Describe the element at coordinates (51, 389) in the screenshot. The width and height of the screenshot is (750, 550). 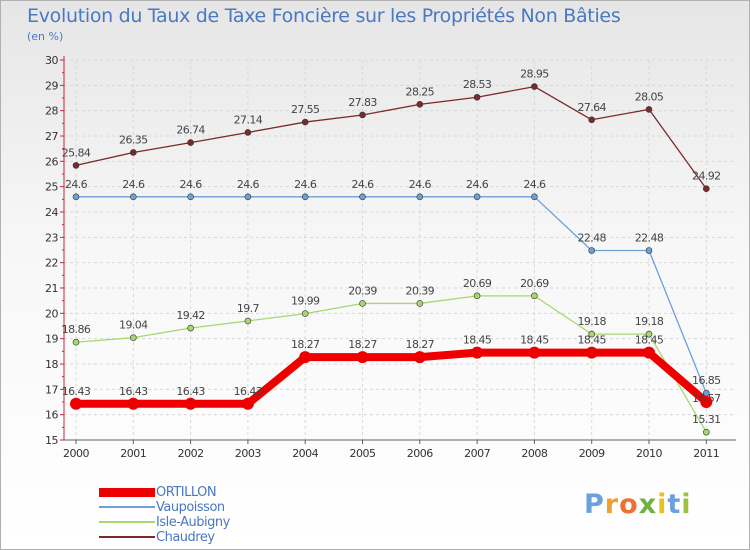
I see `y-tick-label: 17` at that location.